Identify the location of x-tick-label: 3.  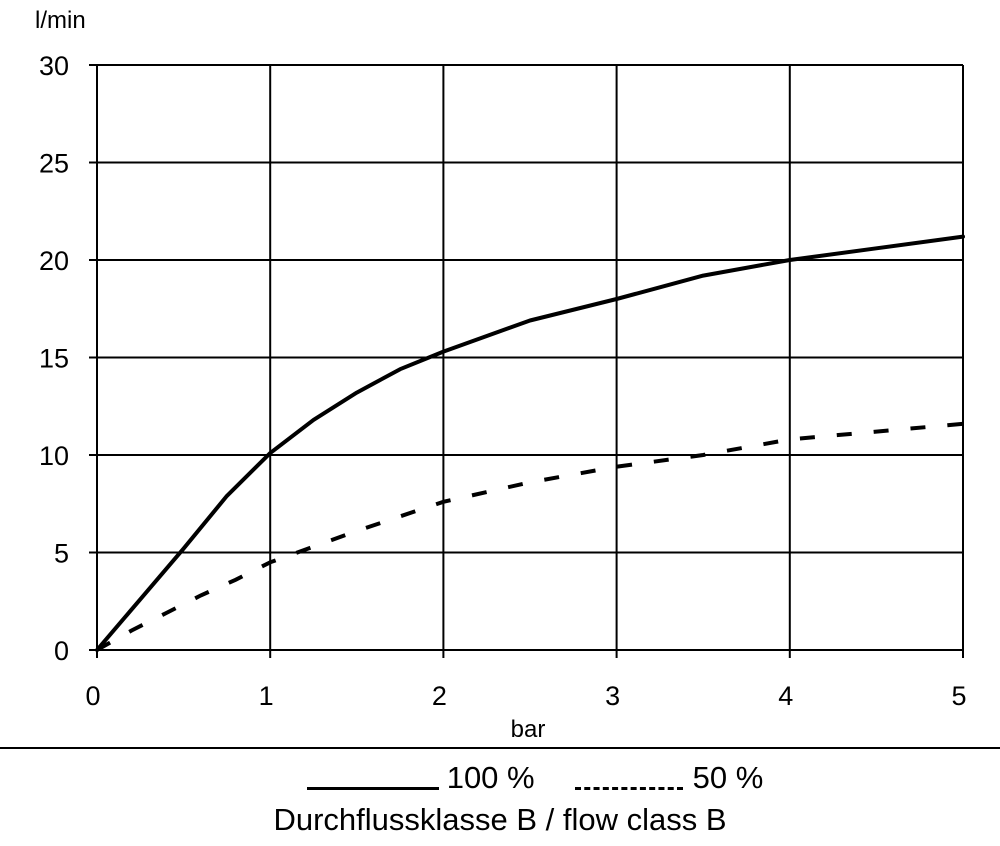
(612, 696).